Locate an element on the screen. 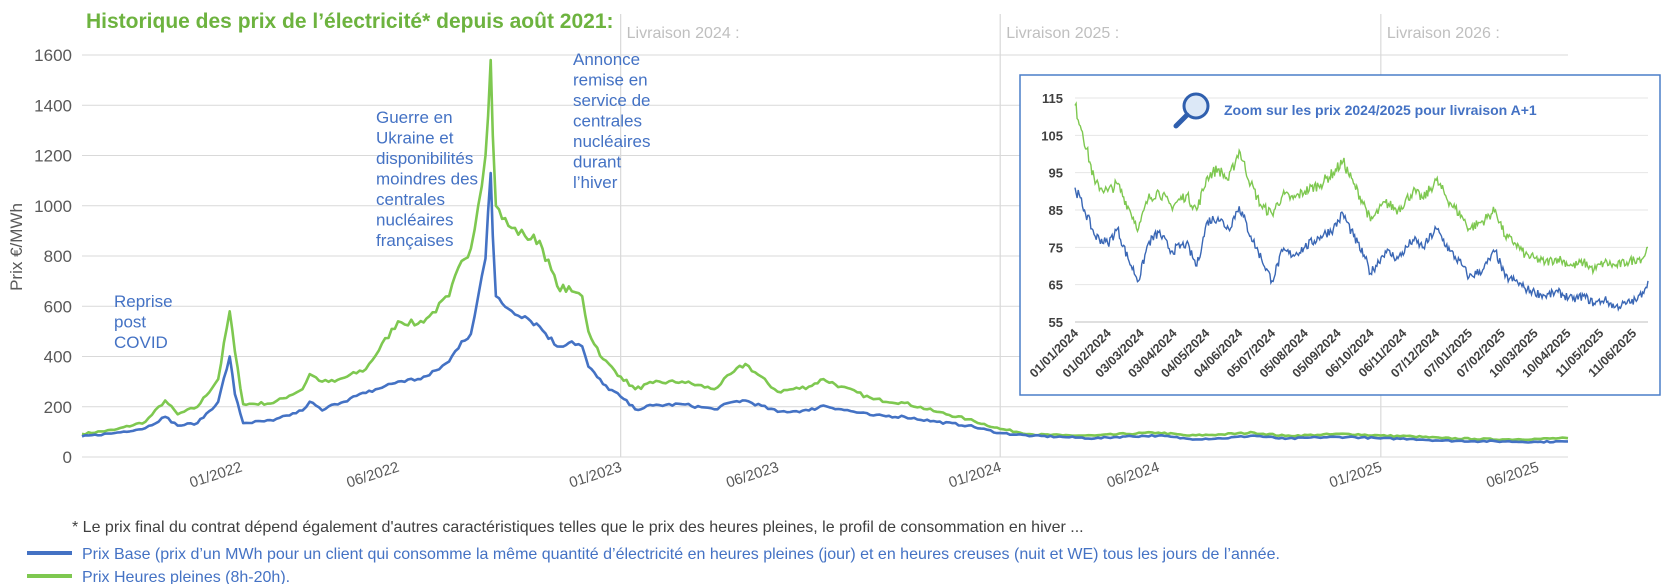  y-tick-label: 800 is located at coordinates (58, 256).